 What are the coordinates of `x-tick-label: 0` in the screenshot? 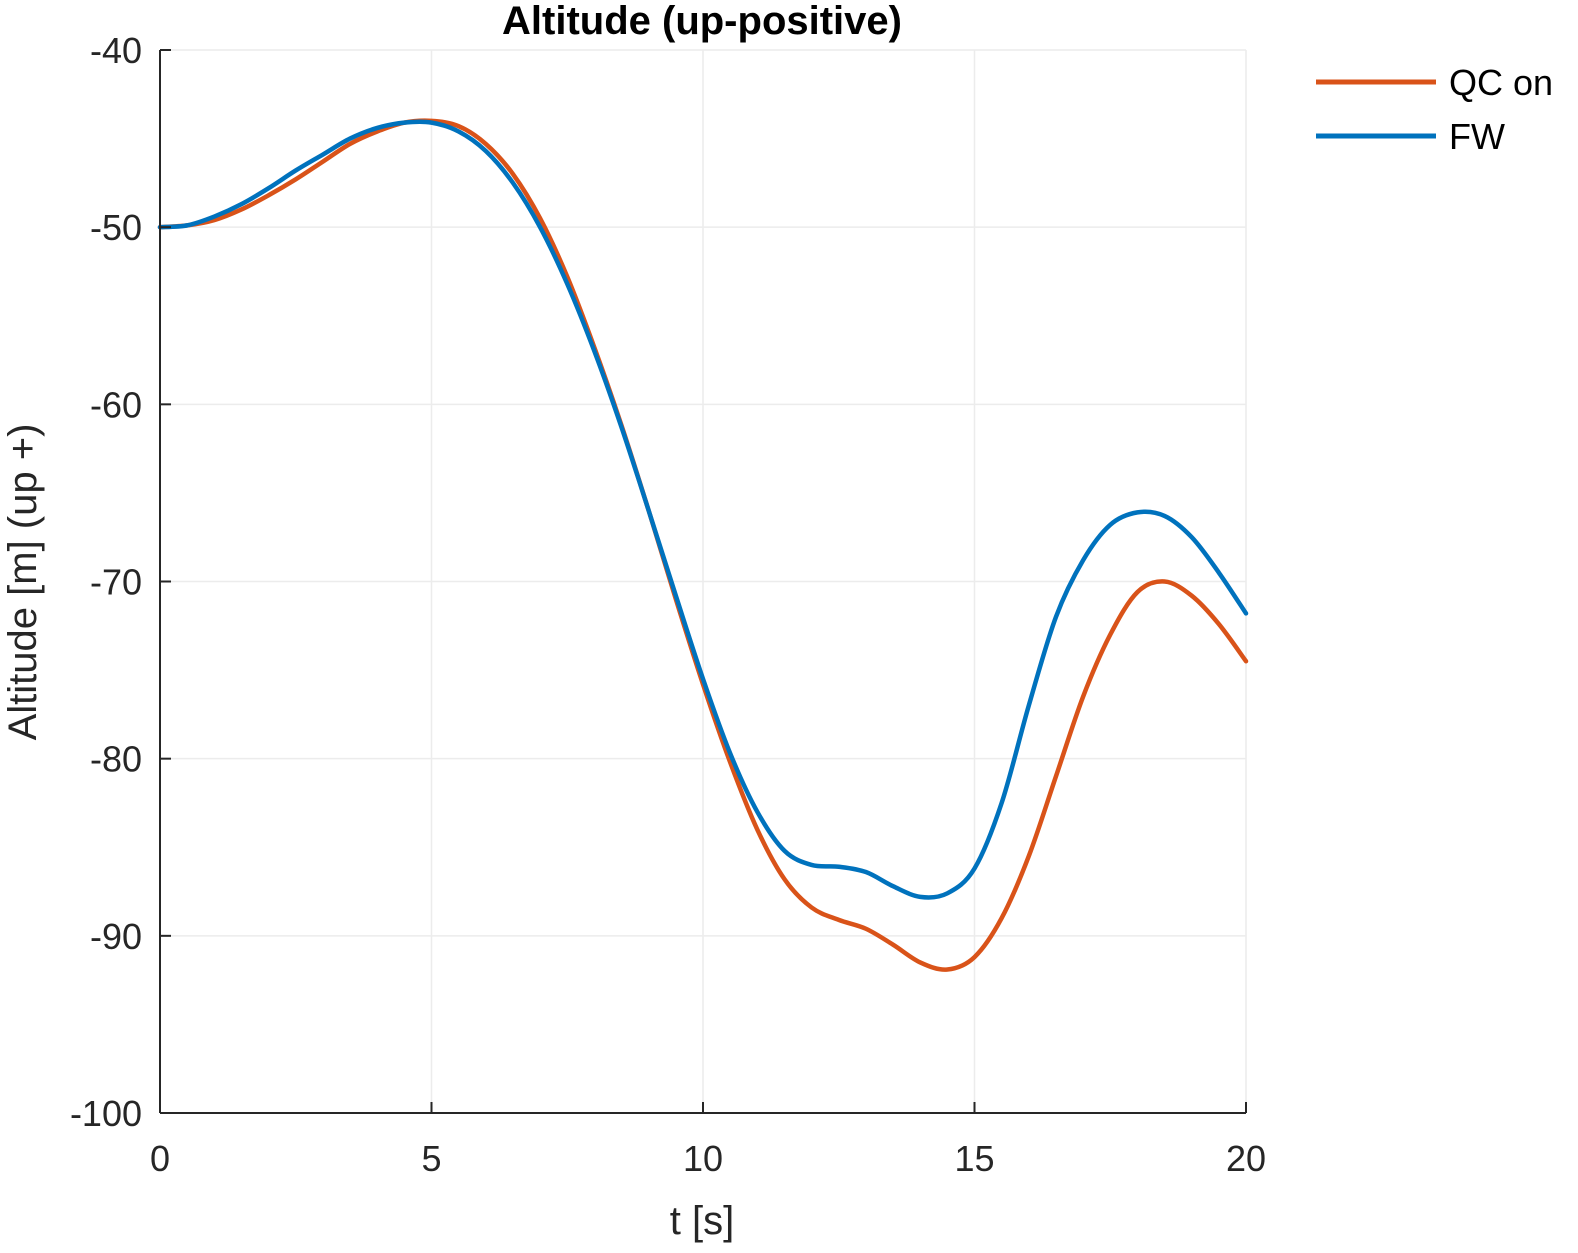 It's located at (160, 1158).